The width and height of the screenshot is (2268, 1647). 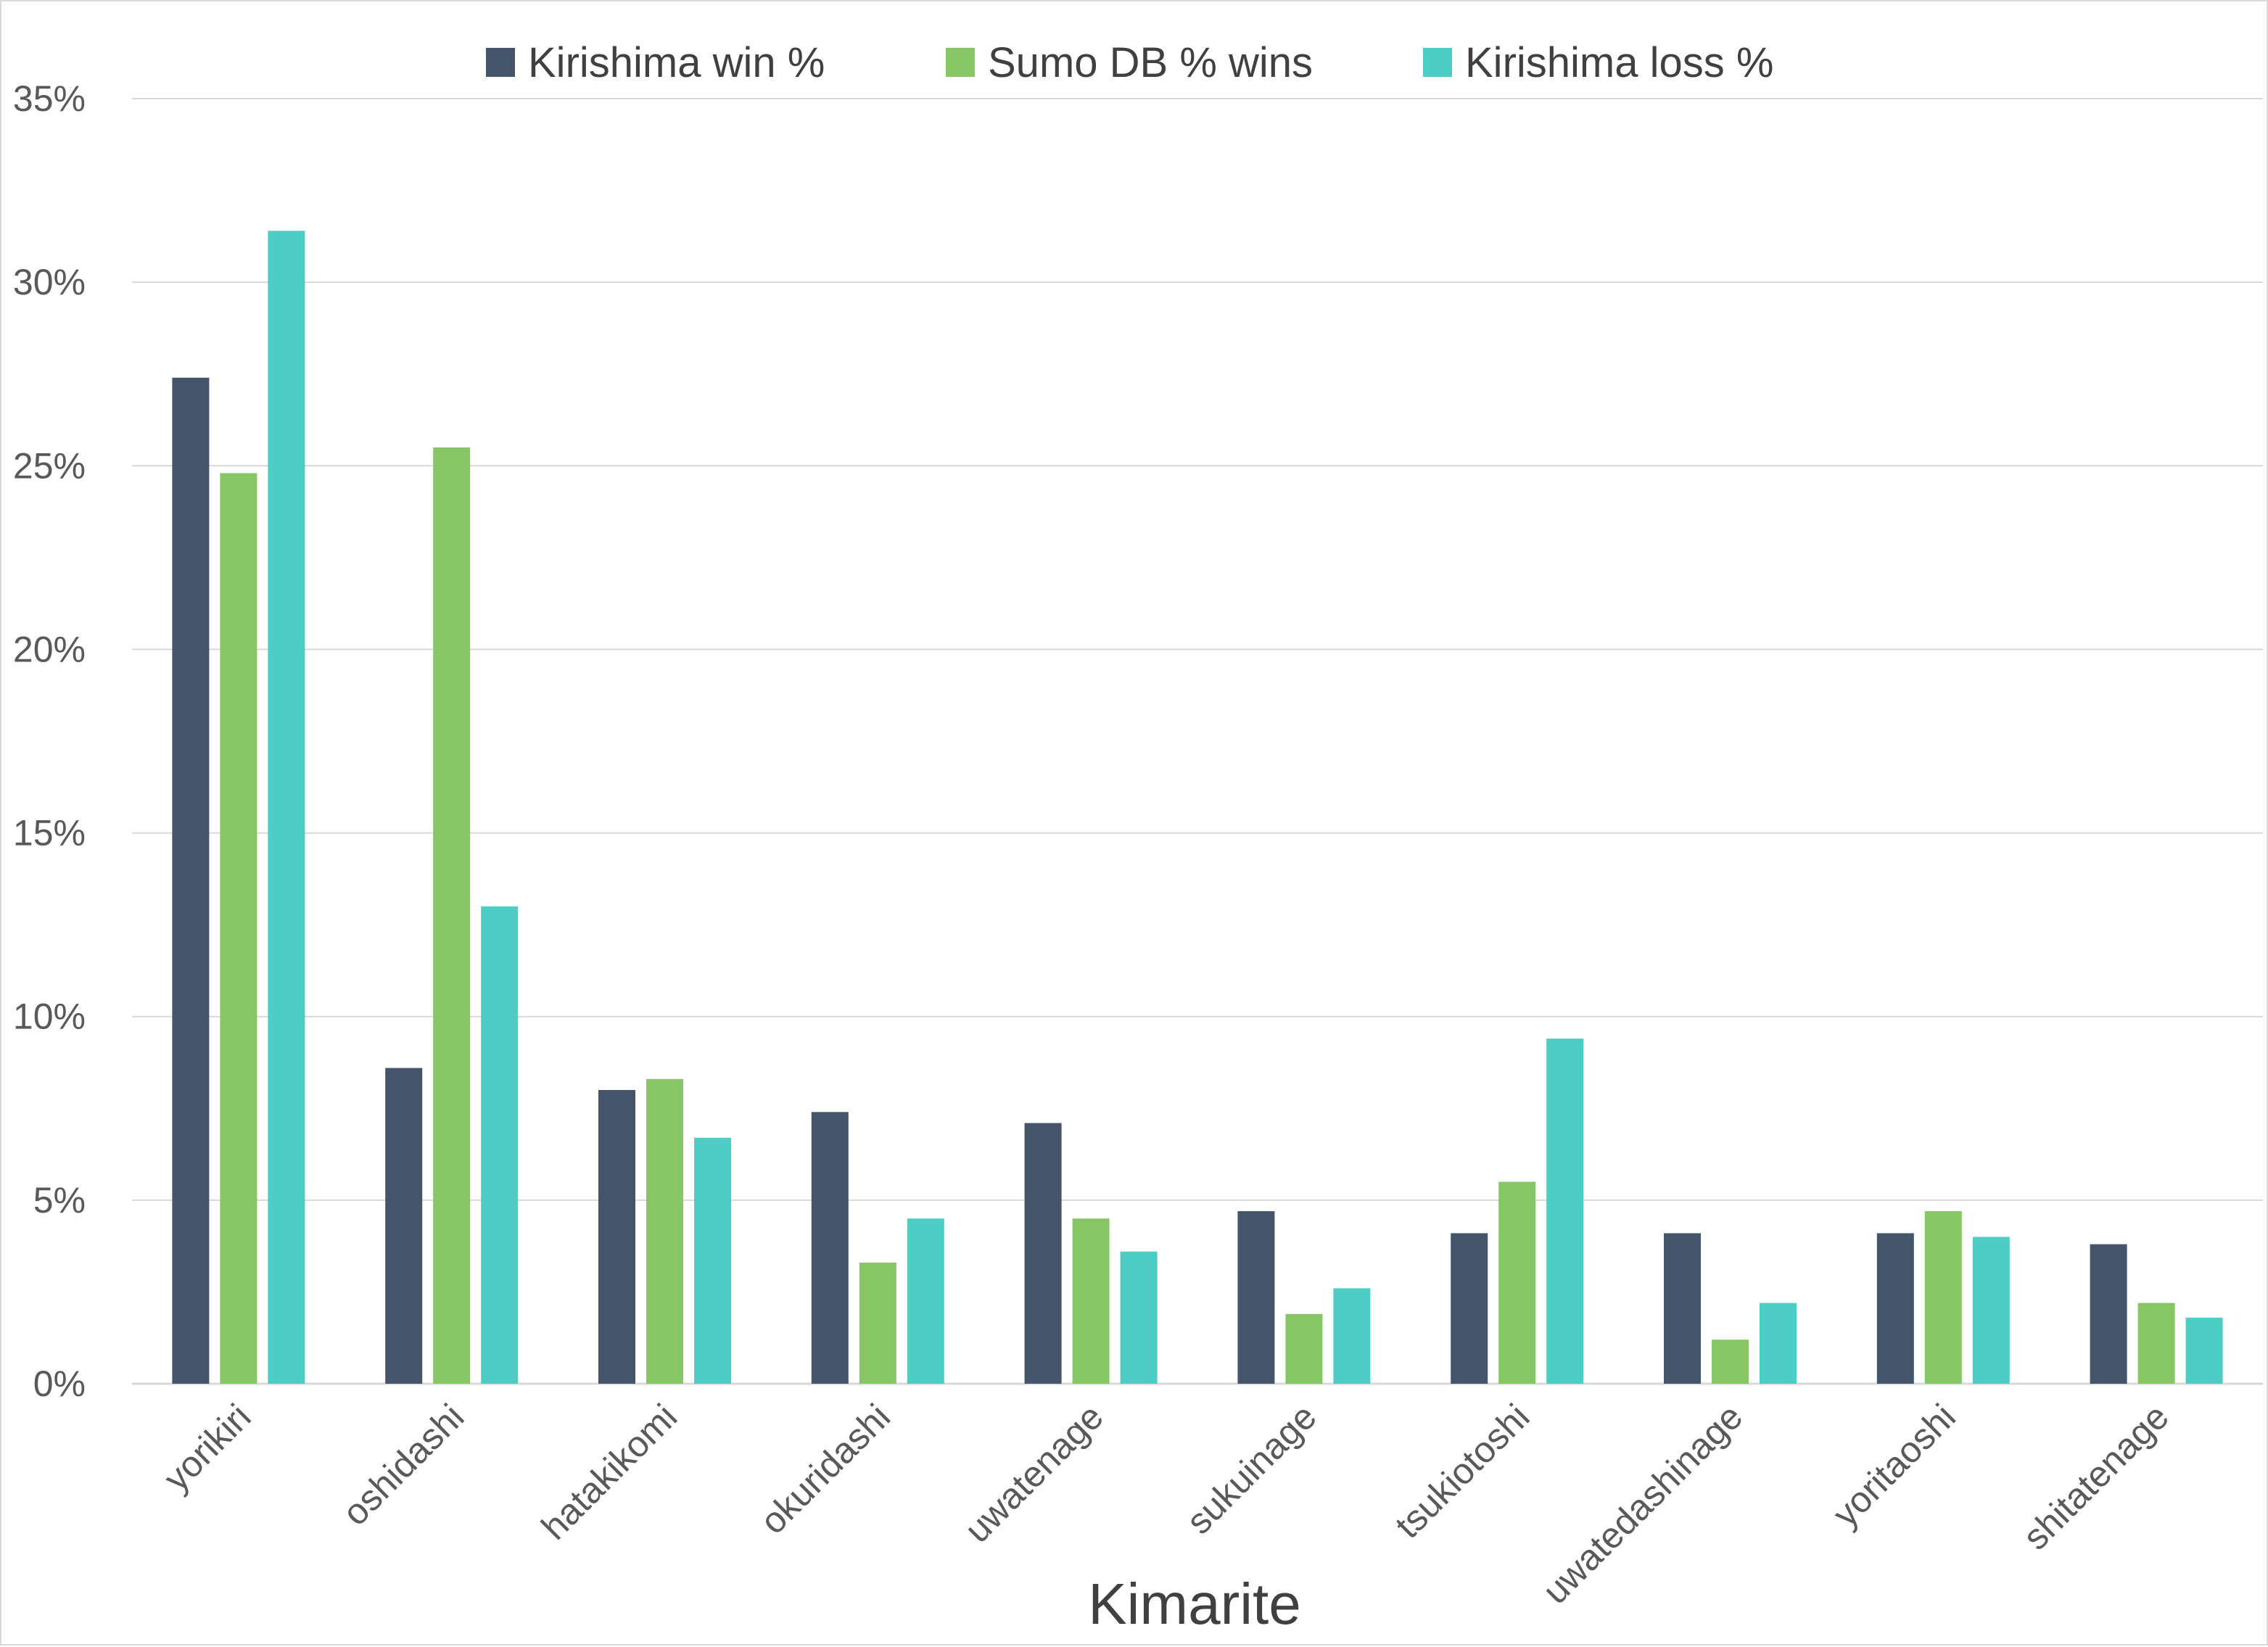 What do you see at coordinates (60, 1200) in the screenshot?
I see `y-tick-label: 5%` at bounding box center [60, 1200].